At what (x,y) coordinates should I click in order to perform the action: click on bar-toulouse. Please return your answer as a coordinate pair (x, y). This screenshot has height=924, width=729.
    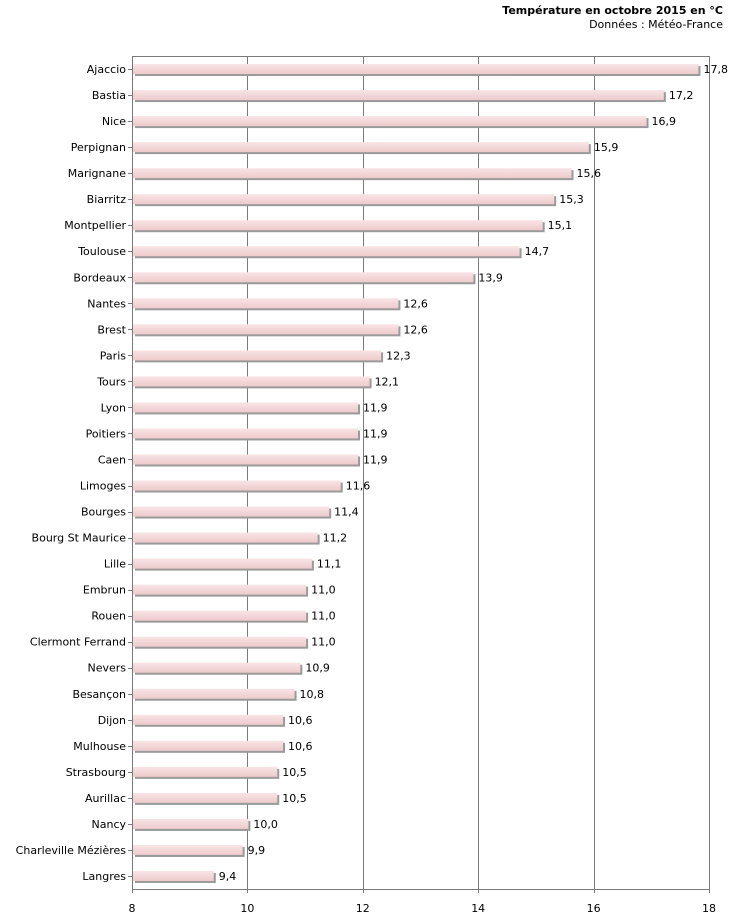
    Looking at the image, I should click on (326, 251).